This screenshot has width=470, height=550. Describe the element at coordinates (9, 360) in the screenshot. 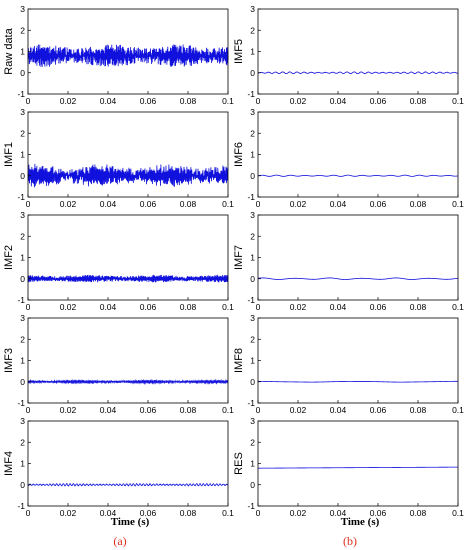

I see `y-axis-label: IMF3` at that location.